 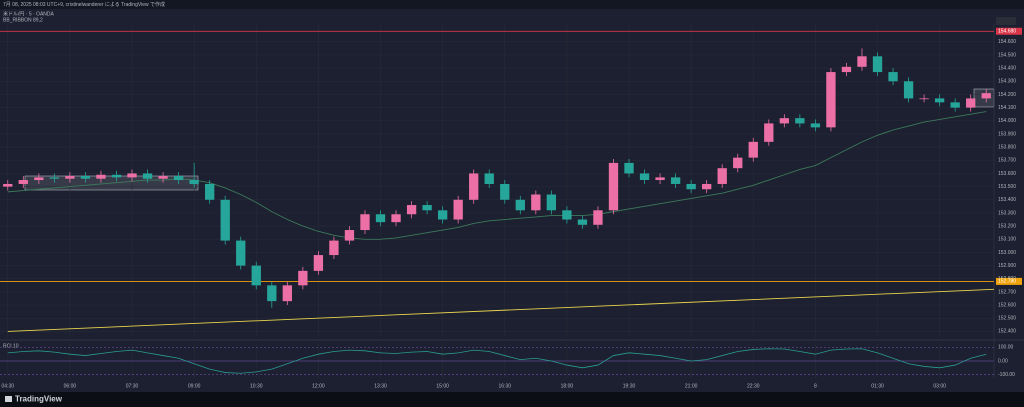 I want to click on x-tick-label: 13:30, so click(x=380, y=386).